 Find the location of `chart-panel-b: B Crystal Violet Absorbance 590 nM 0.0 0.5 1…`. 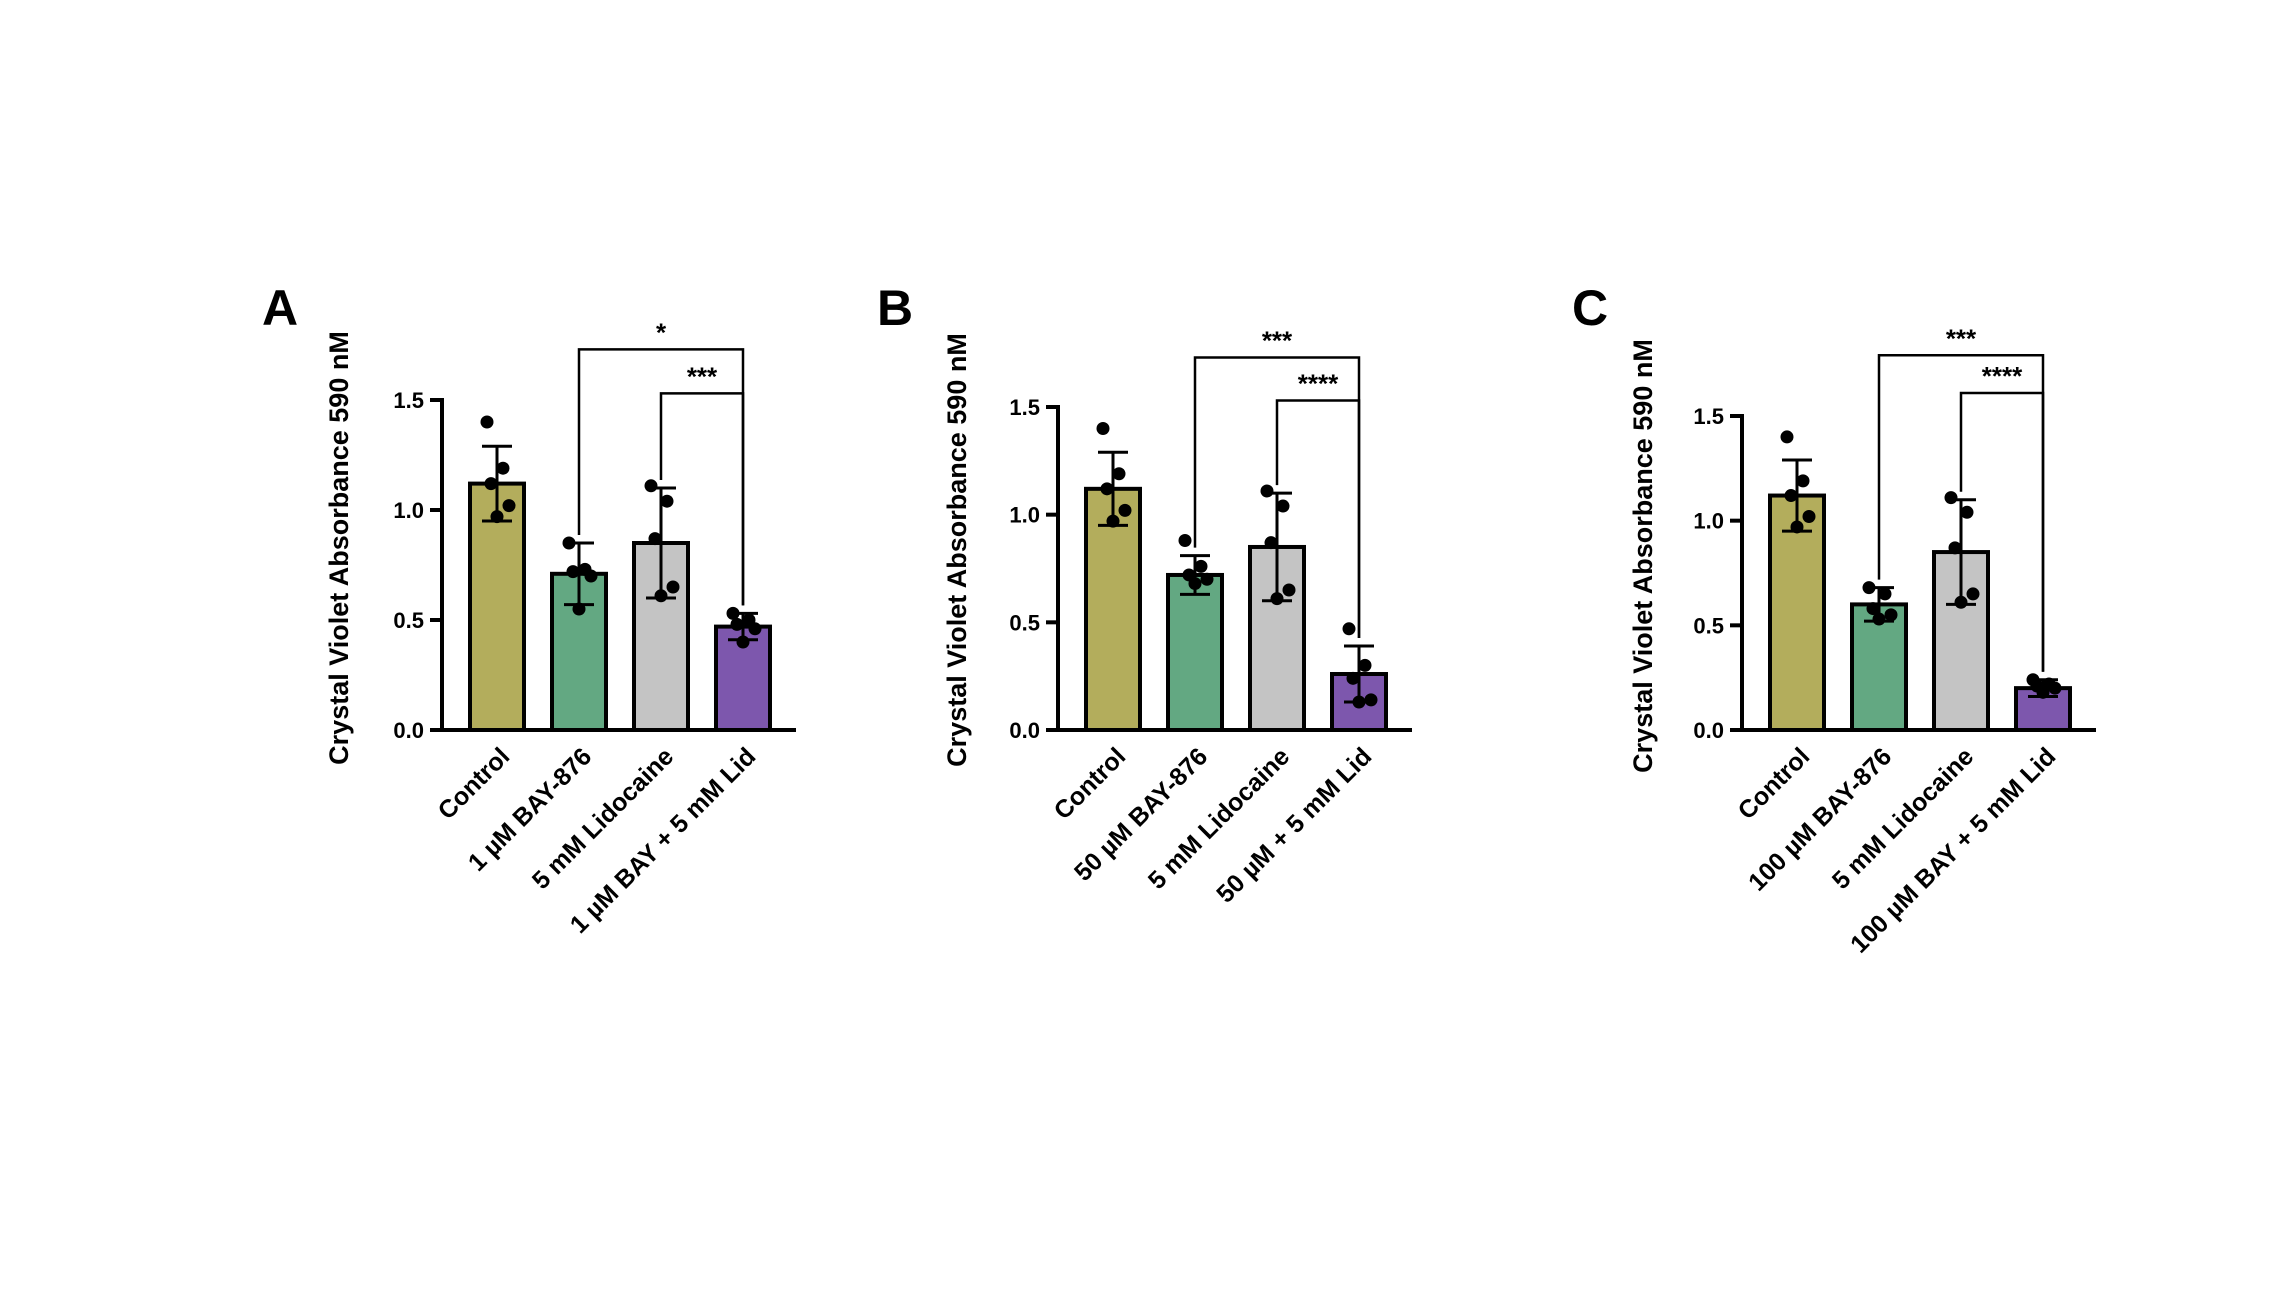

chart-panel-b: B Crystal Violet Absorbance 590 nM 0.0 0.5 1… is located at coordinates (1144, 594).